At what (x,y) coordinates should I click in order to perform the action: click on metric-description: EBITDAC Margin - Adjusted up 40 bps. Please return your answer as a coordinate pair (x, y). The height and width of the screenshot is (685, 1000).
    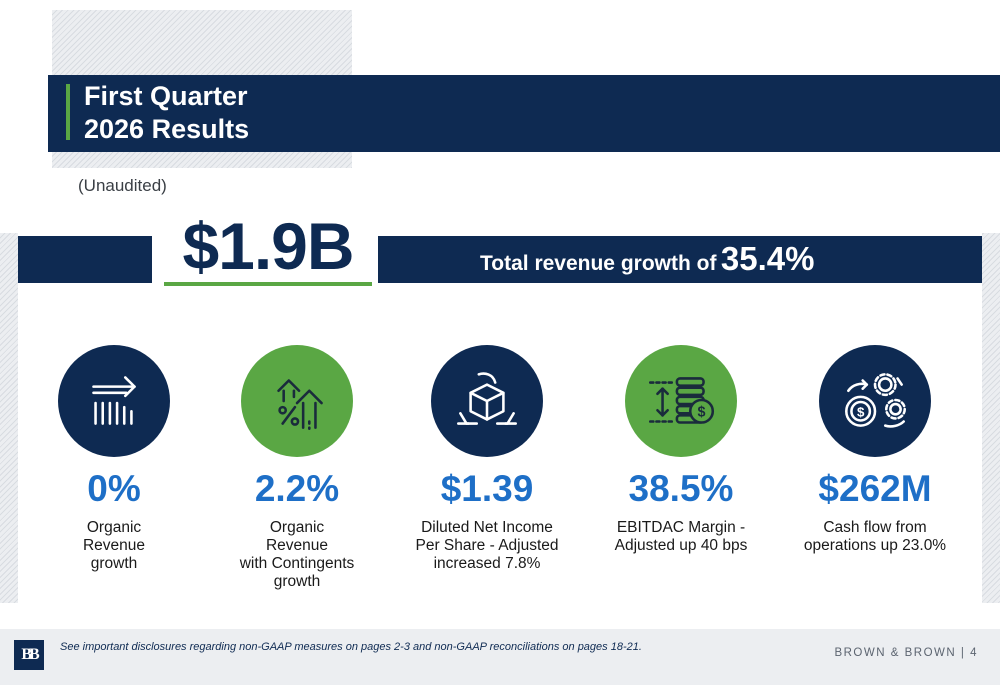
    Looking at the image, I should click on (681, 537).